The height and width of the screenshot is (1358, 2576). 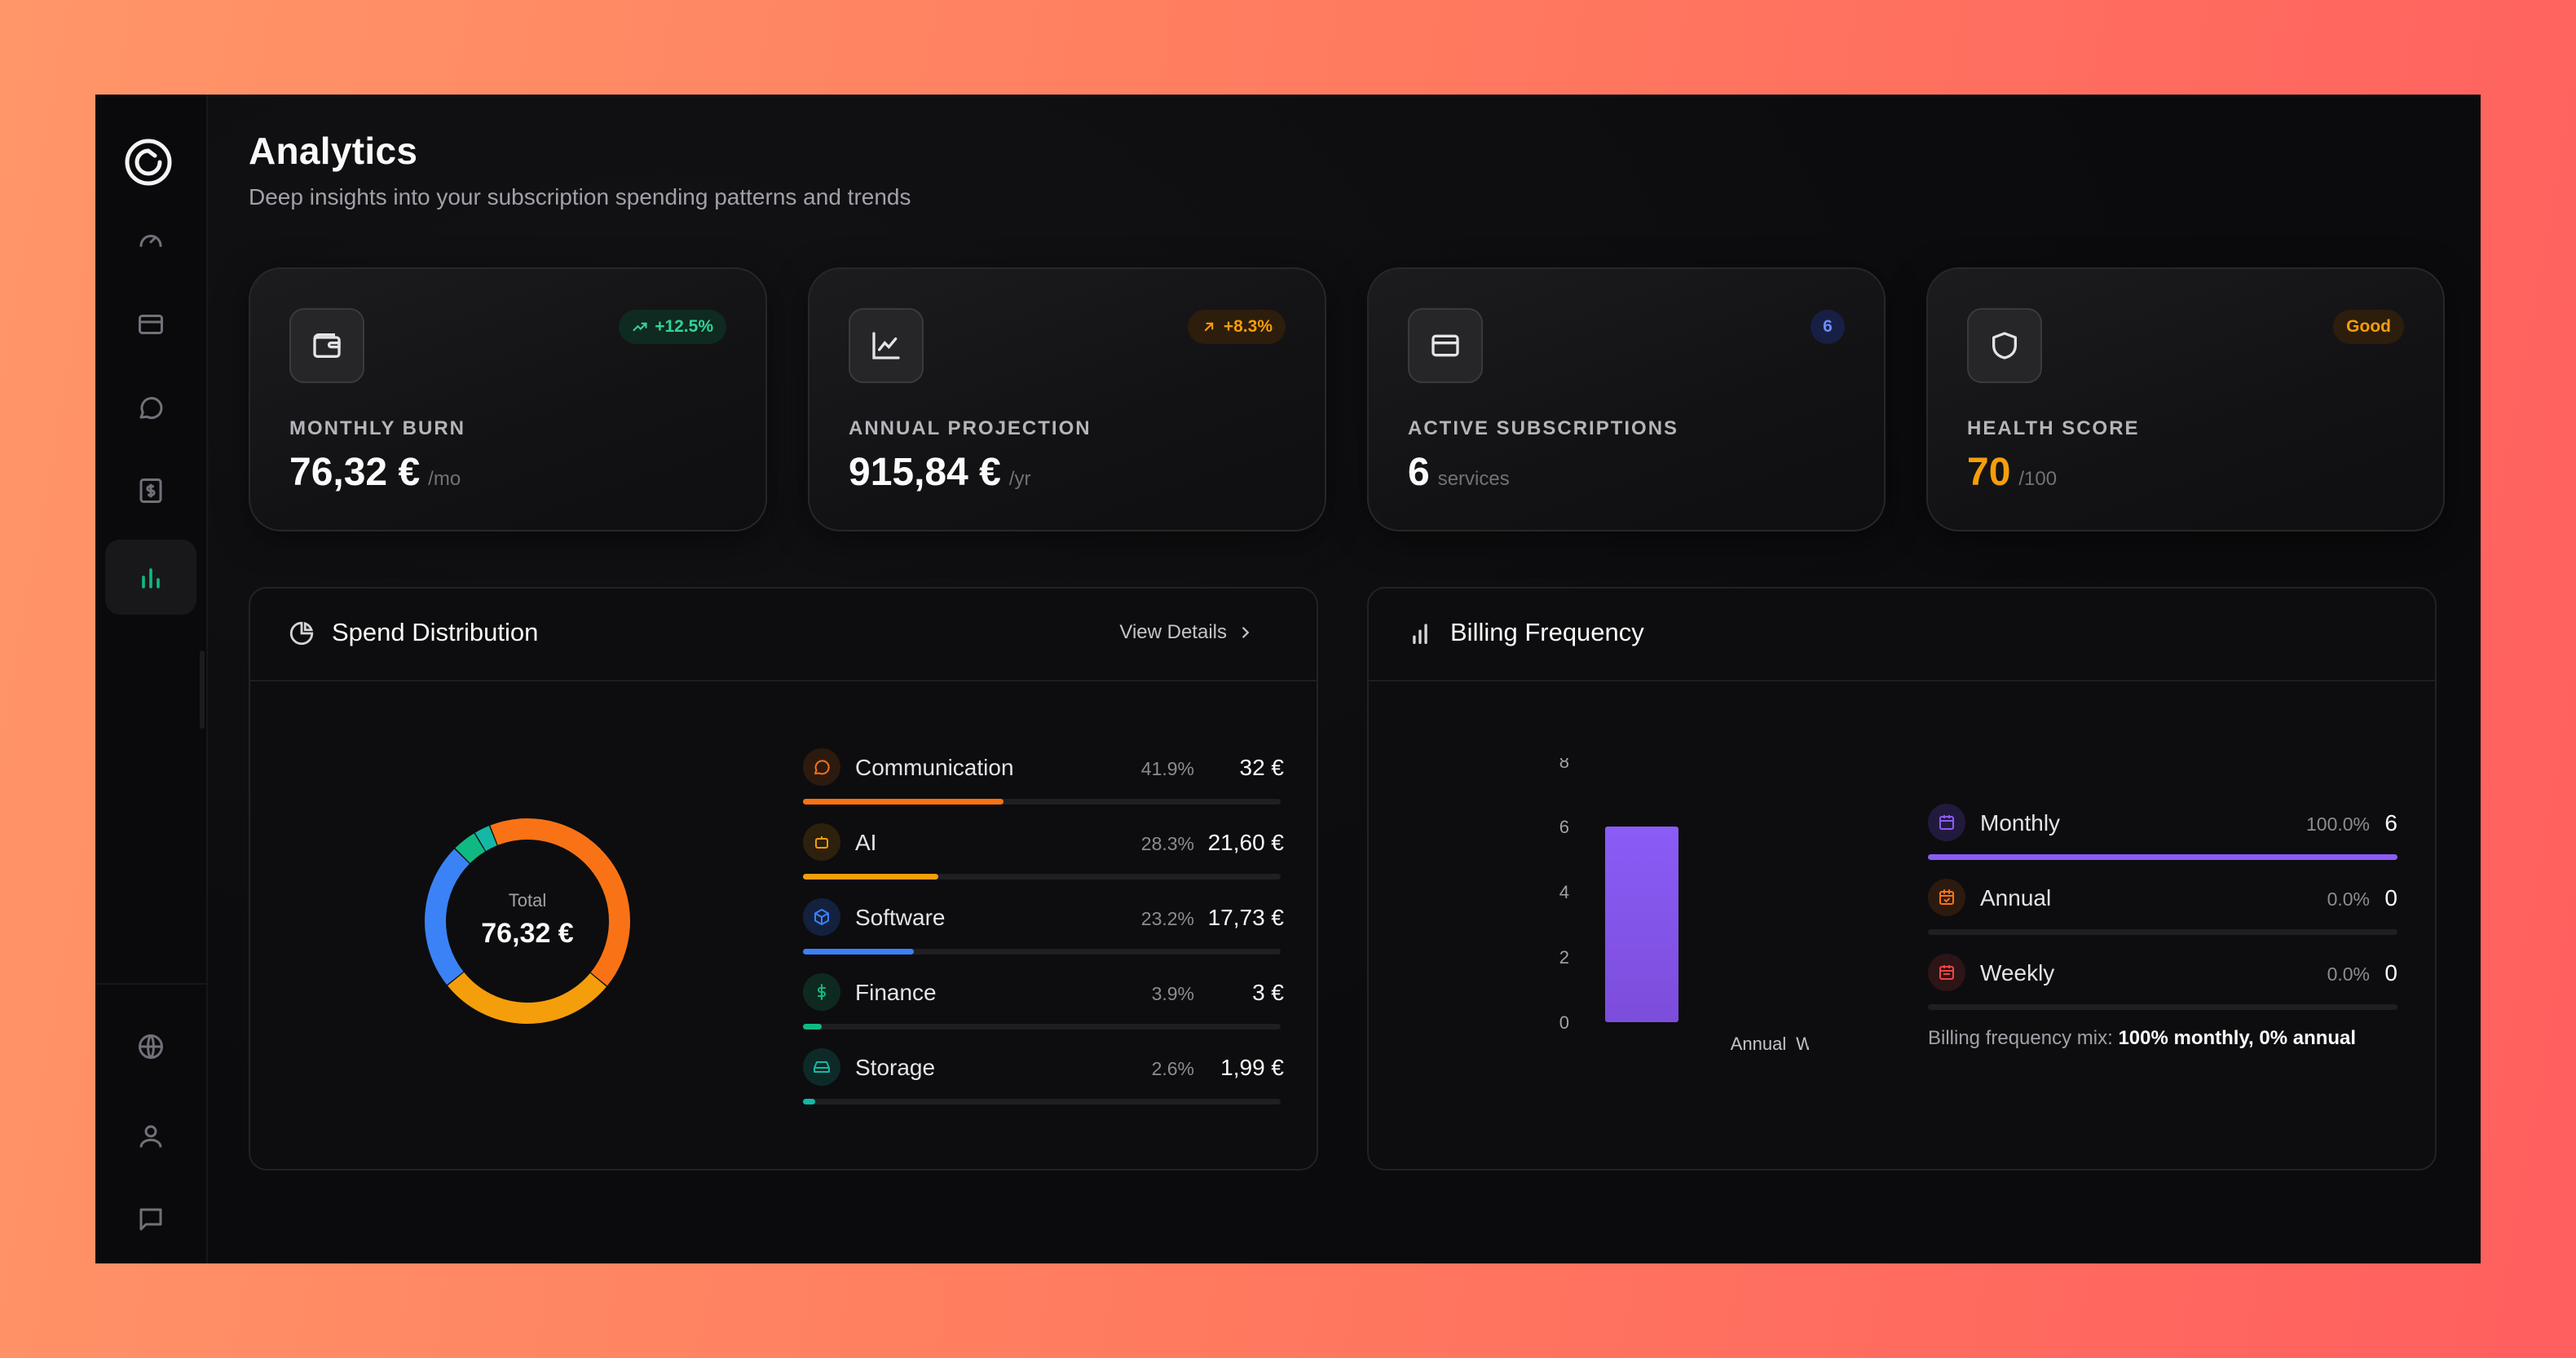 I want to click on donut-slice-software, so click(x=447, y=917).